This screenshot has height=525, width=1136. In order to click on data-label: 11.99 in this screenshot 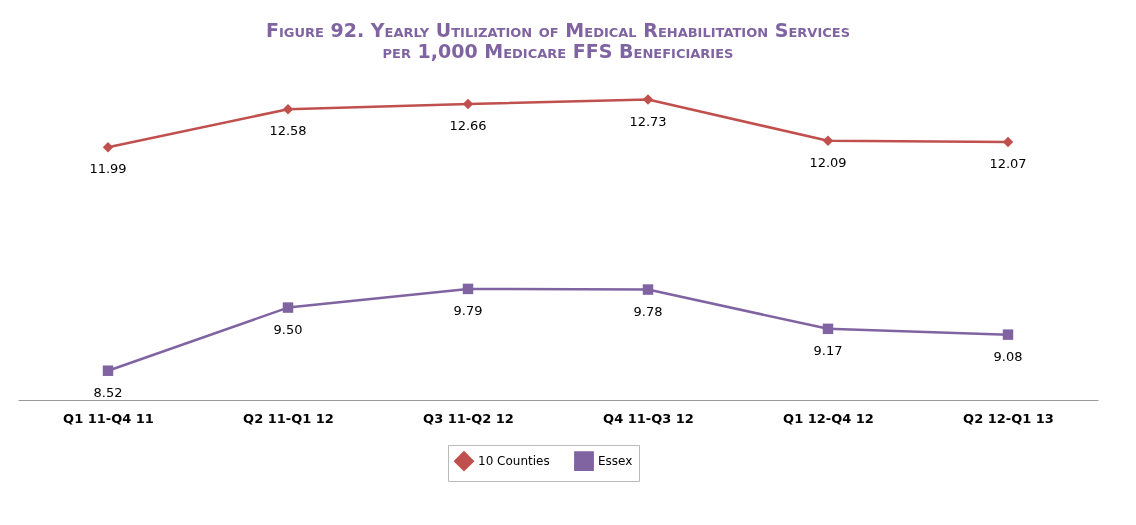, I will do `click(108, 169)`.